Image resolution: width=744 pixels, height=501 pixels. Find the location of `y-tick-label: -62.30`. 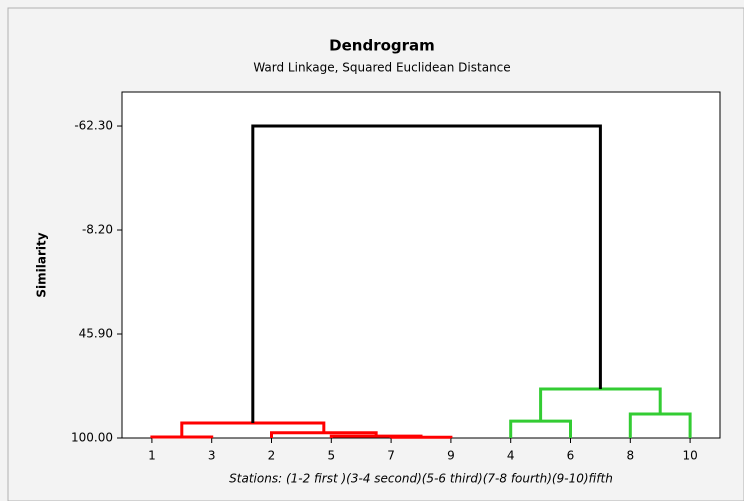

y-tick-label: -62.30 is located at coordinates (93, 126).